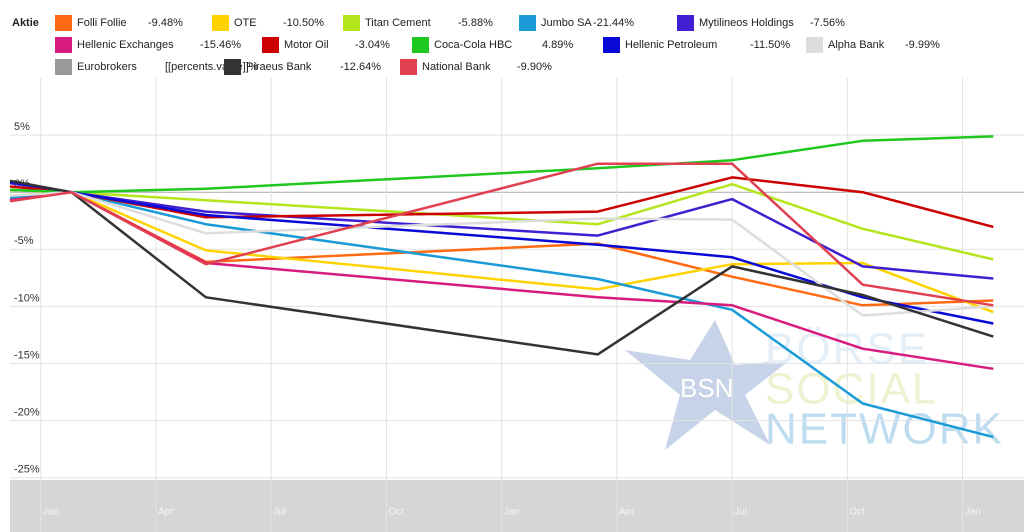 The height and width of the screenshot is (532, 1024). Describe the element at coordinates (671, 45) in the screenshot. I see `legend-label: Hellenic Petroleum` at that location.